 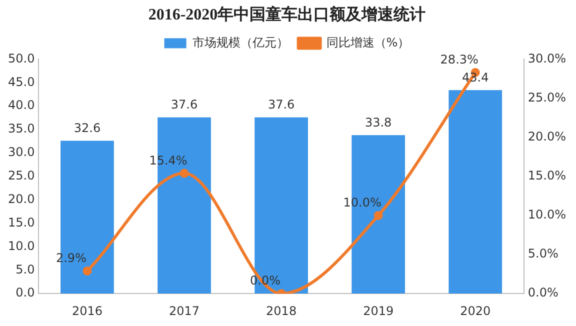 I want to click on y-tick-label: 25.0, so click(x=21, y=175).